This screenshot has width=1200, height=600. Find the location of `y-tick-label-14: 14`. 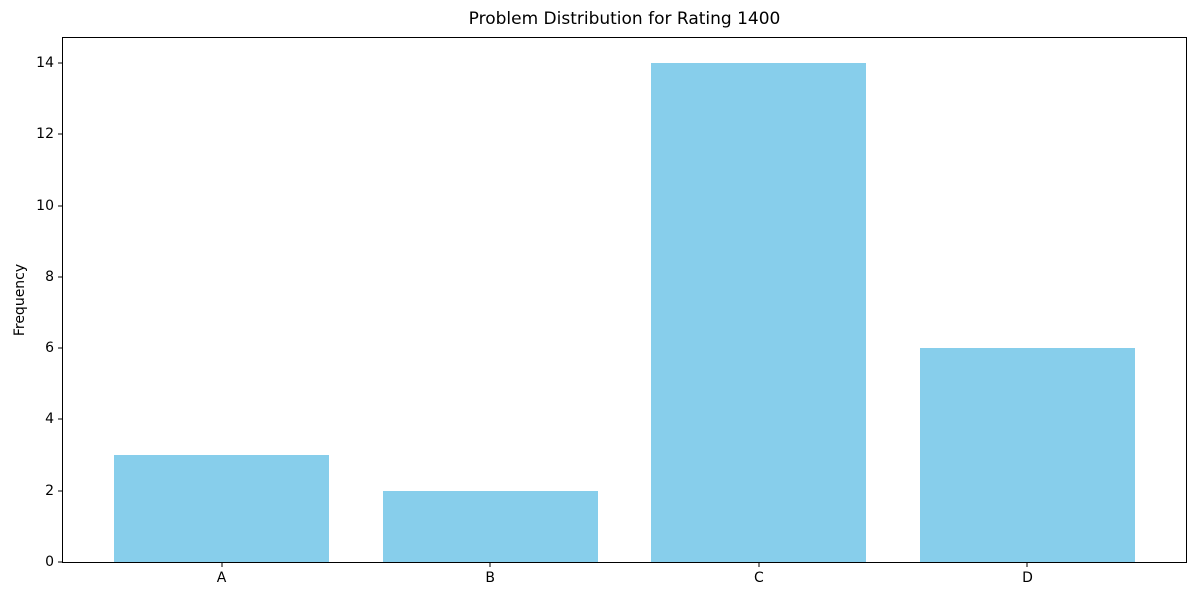

y-tick-label-14: 14 is located at coordinates (45, 62).